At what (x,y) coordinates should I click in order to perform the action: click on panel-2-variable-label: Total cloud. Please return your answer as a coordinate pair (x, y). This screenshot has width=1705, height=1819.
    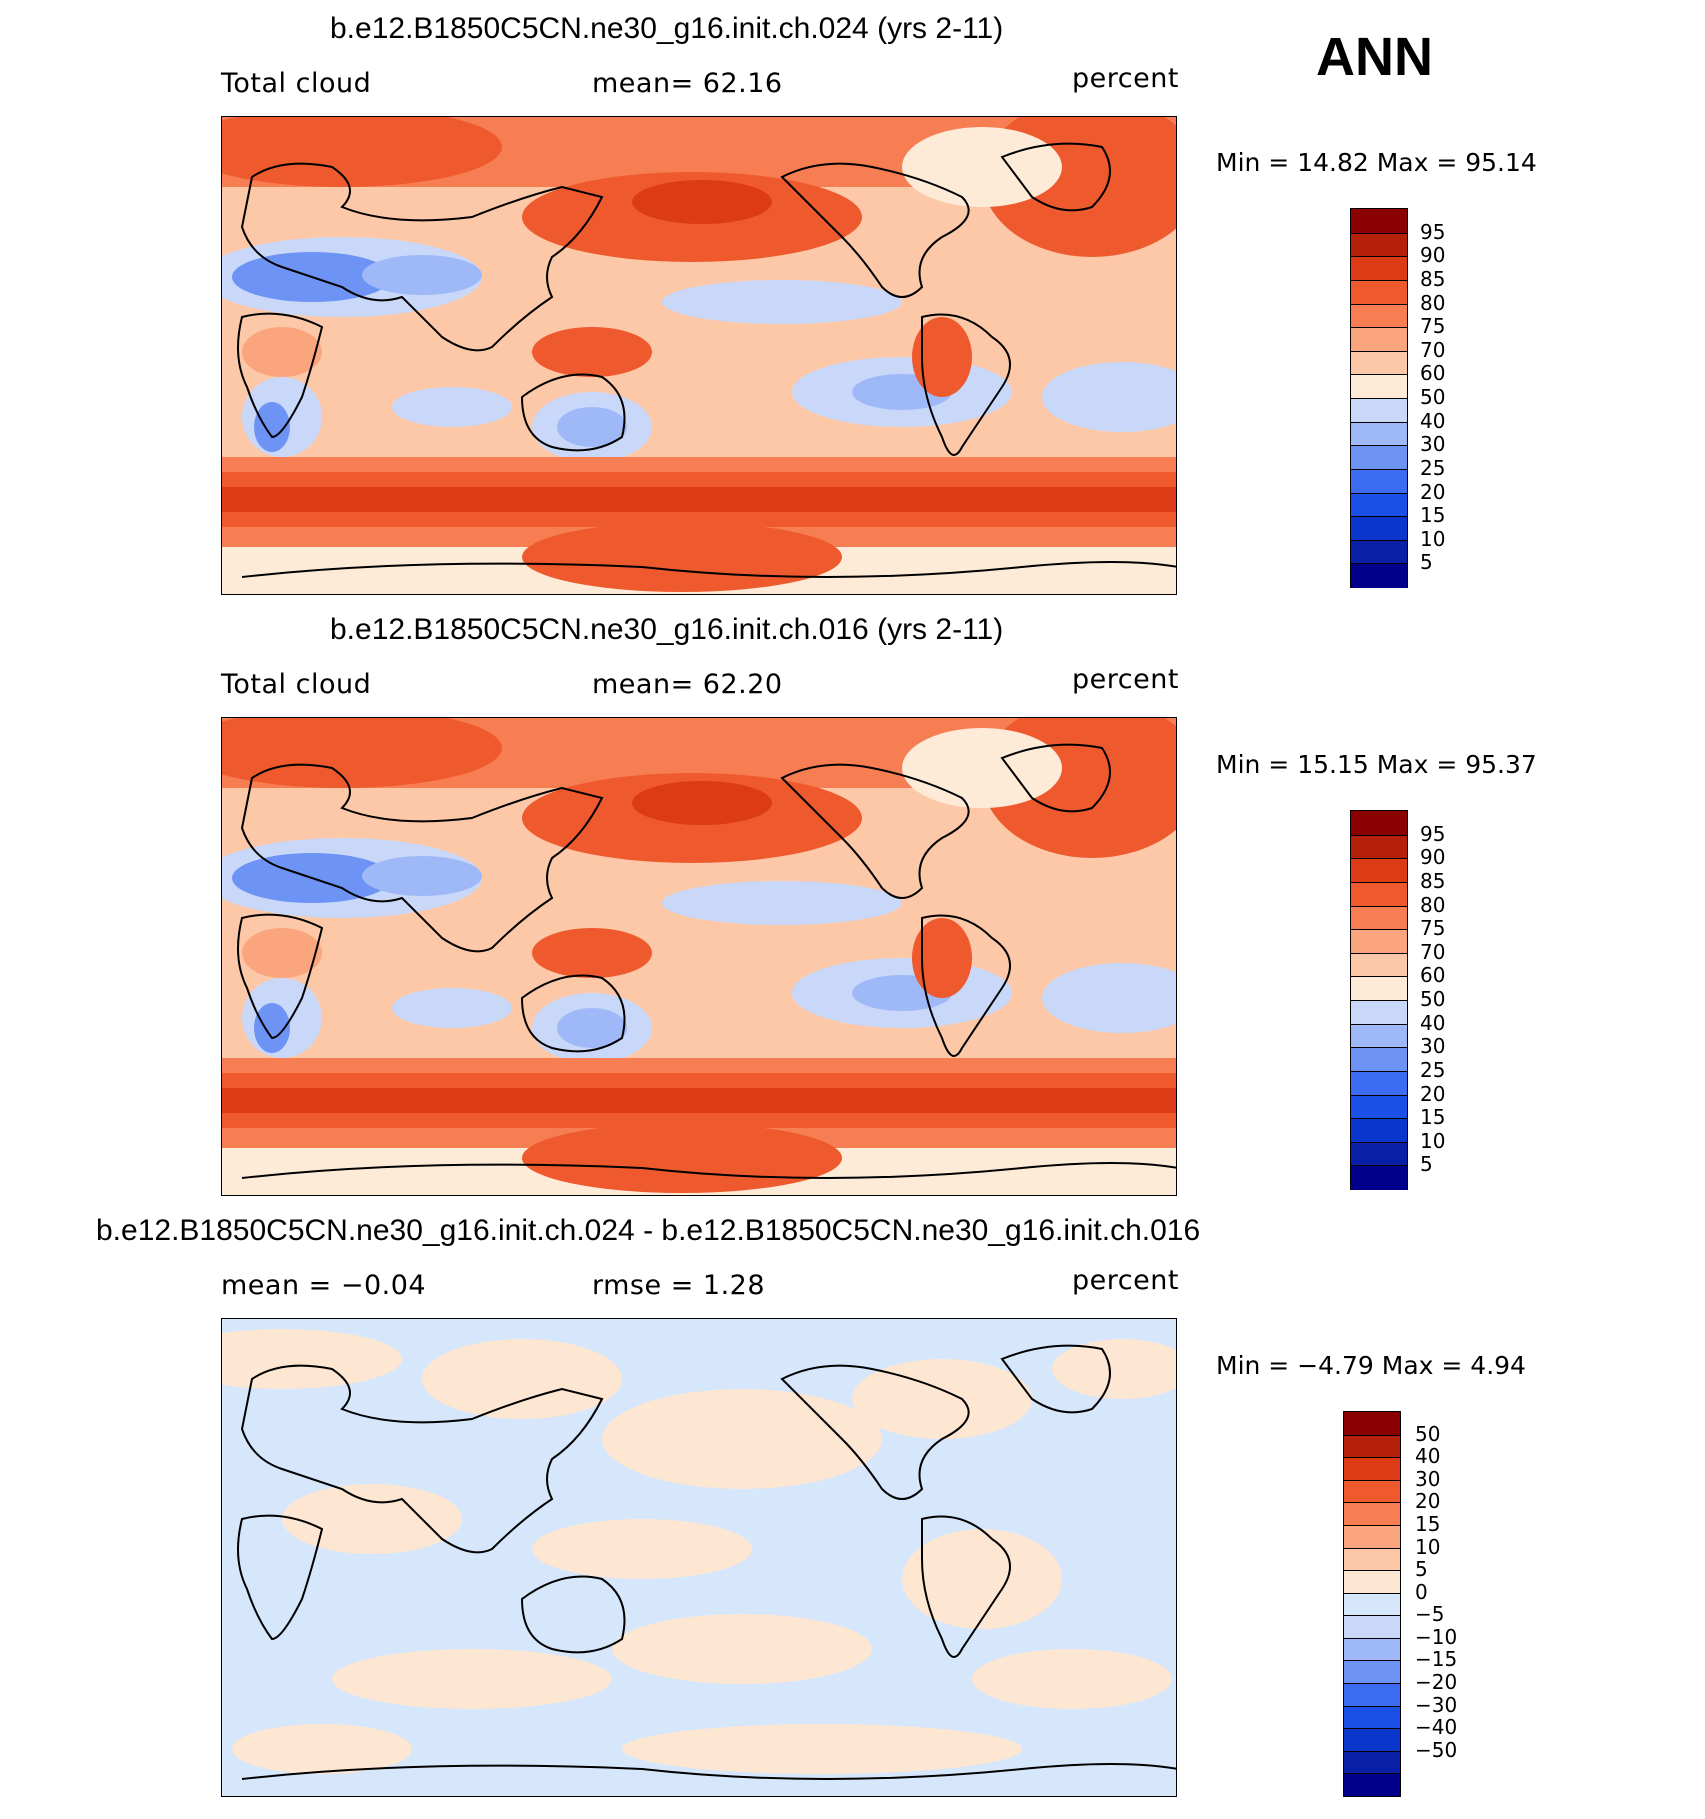
    Looking at the image, I should click on (296, 684).